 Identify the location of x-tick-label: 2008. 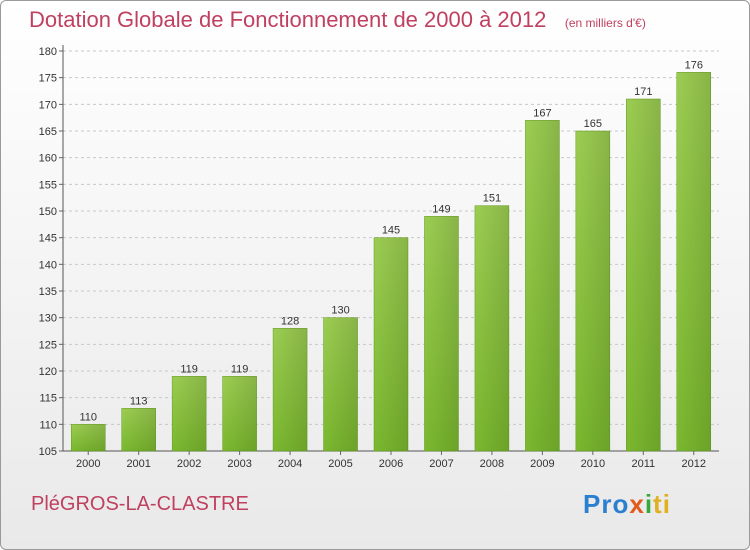
(492, 464).